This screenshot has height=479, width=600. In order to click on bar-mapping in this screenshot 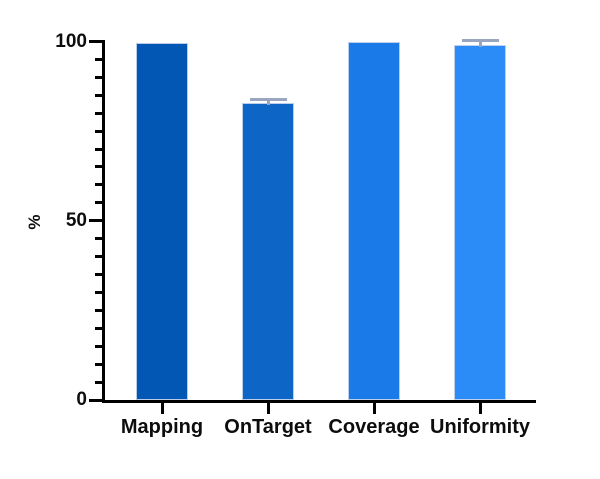, I will do `click(162, 221)`.